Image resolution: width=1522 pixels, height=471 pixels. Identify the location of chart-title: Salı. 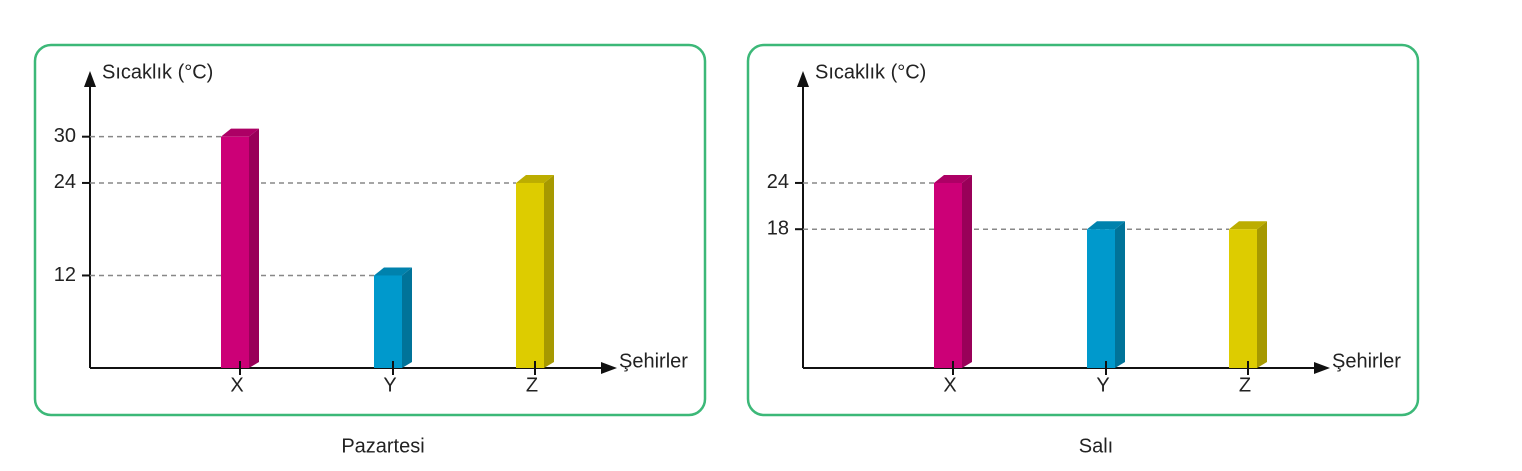
(1096, 446).